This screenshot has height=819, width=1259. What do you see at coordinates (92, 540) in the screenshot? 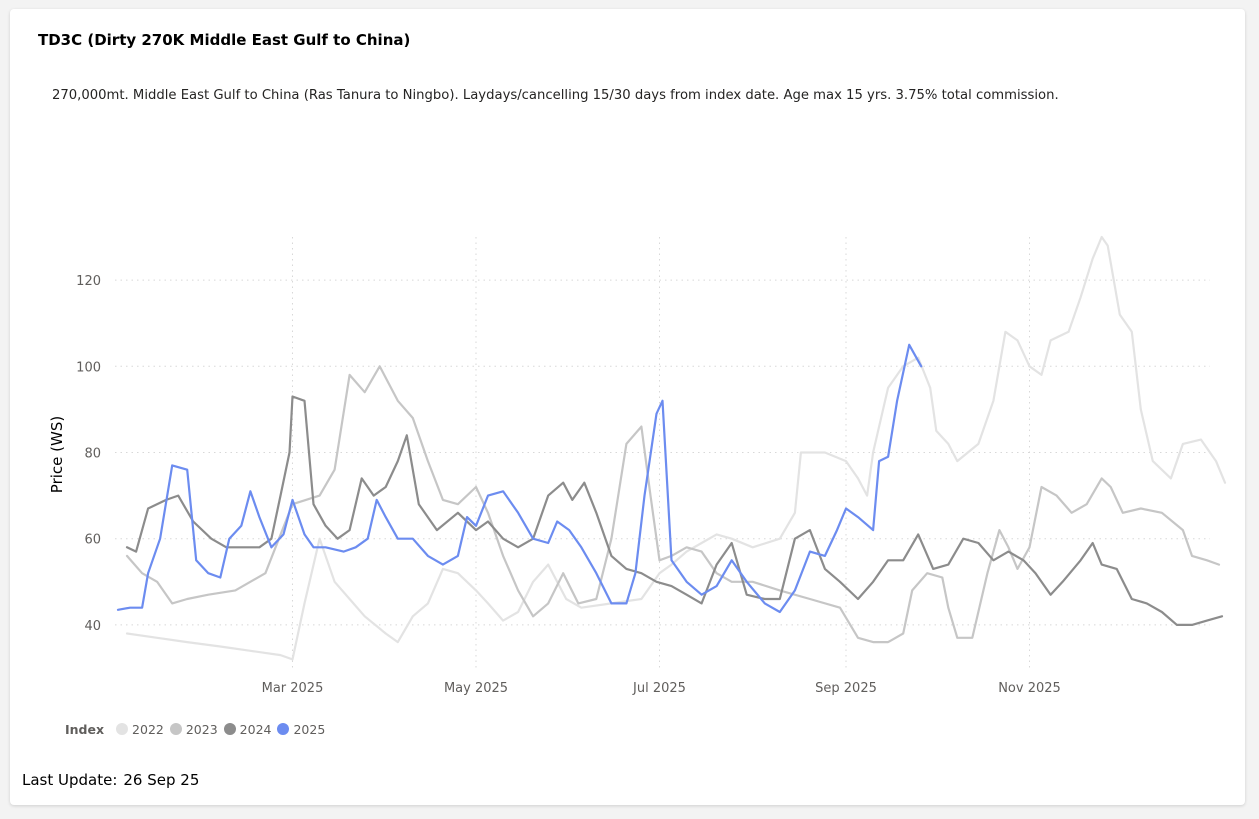
I see `y-tick-label: 60` at bounding box center [92, 540].